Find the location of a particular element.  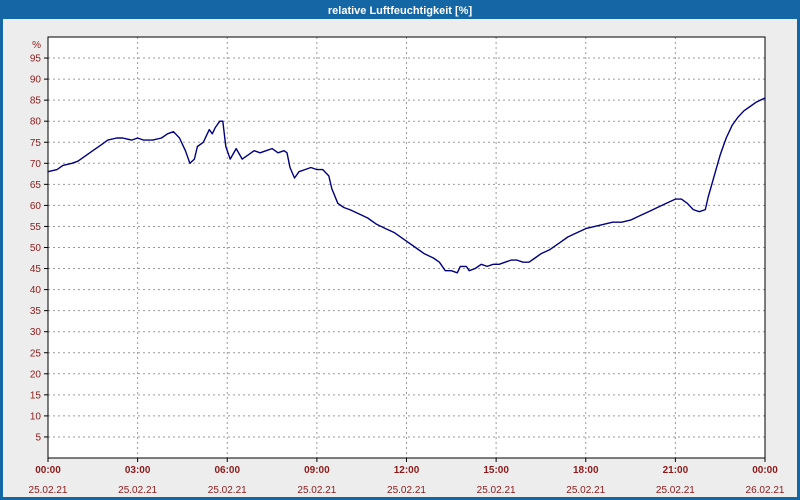

svg-text: 26.02.21 is located at coordinates (765, 490).